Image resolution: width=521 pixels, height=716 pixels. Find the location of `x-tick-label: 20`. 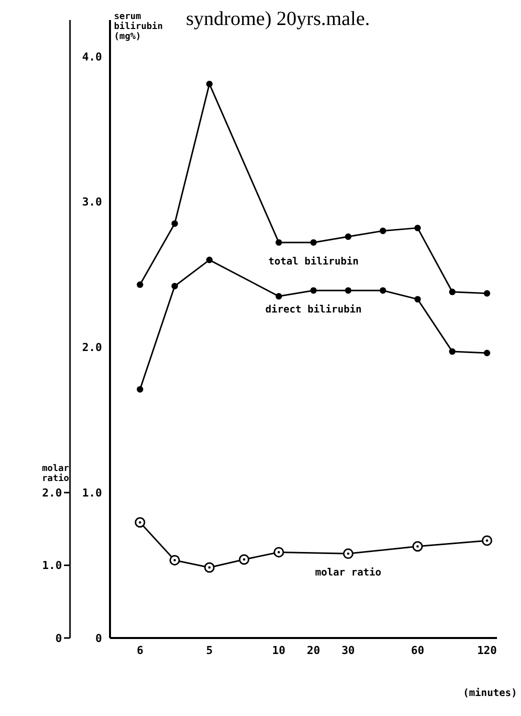

x-tick-label: 20 is located at coordinates (313, 650).